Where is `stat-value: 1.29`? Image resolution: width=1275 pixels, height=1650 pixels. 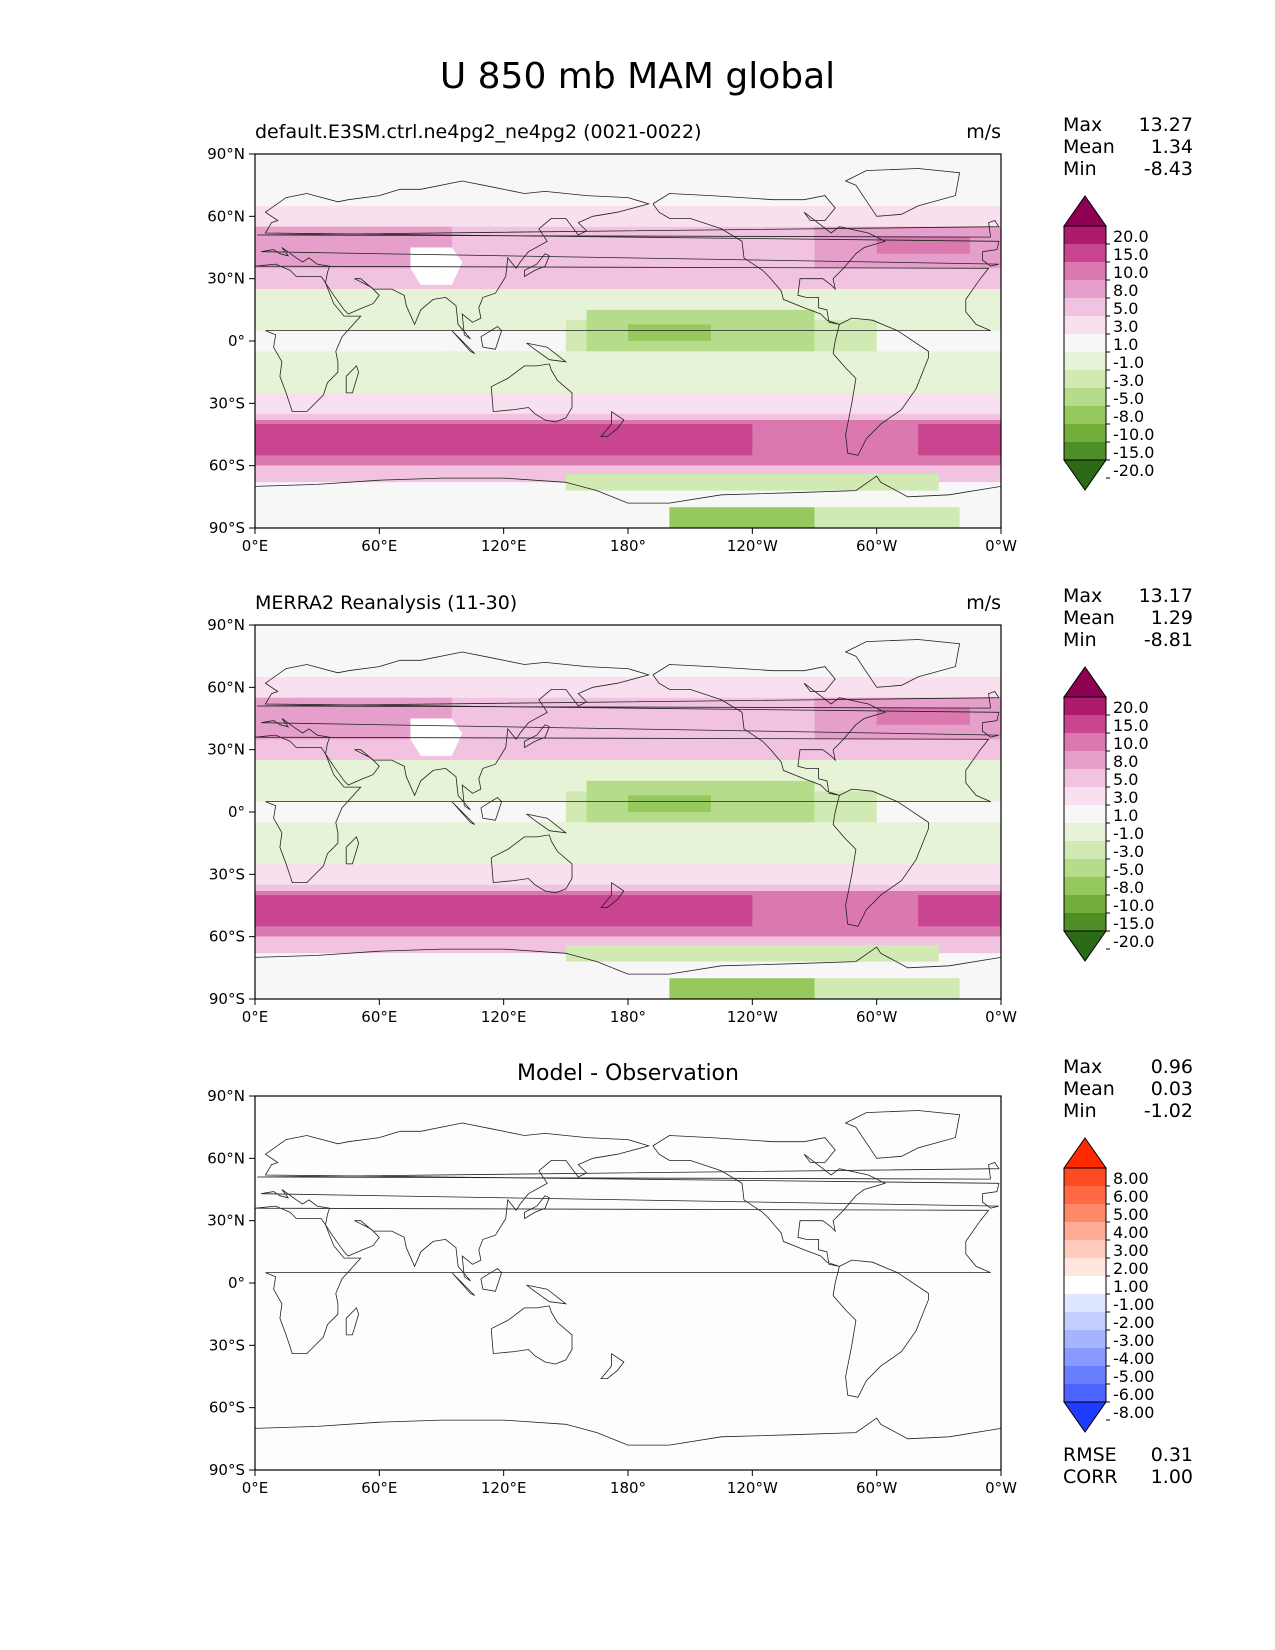
stat-value: 1.29 is located at coordinates (1171, 618).